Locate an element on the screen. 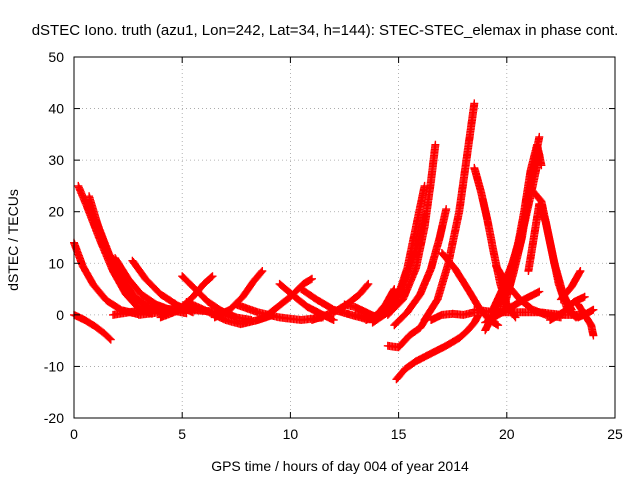  y-tick-label: 50 is located at coordinates (56, 57).